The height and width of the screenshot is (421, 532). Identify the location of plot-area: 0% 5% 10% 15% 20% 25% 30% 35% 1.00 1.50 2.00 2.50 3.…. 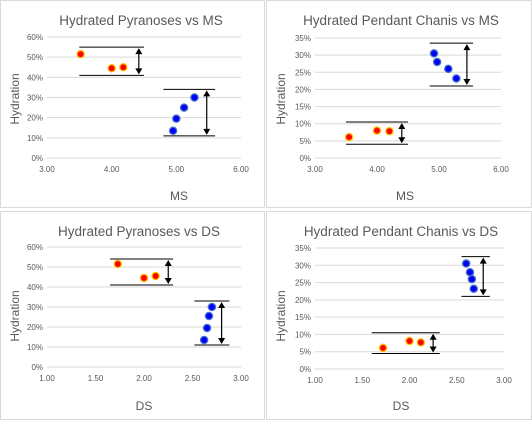
(403, 314).